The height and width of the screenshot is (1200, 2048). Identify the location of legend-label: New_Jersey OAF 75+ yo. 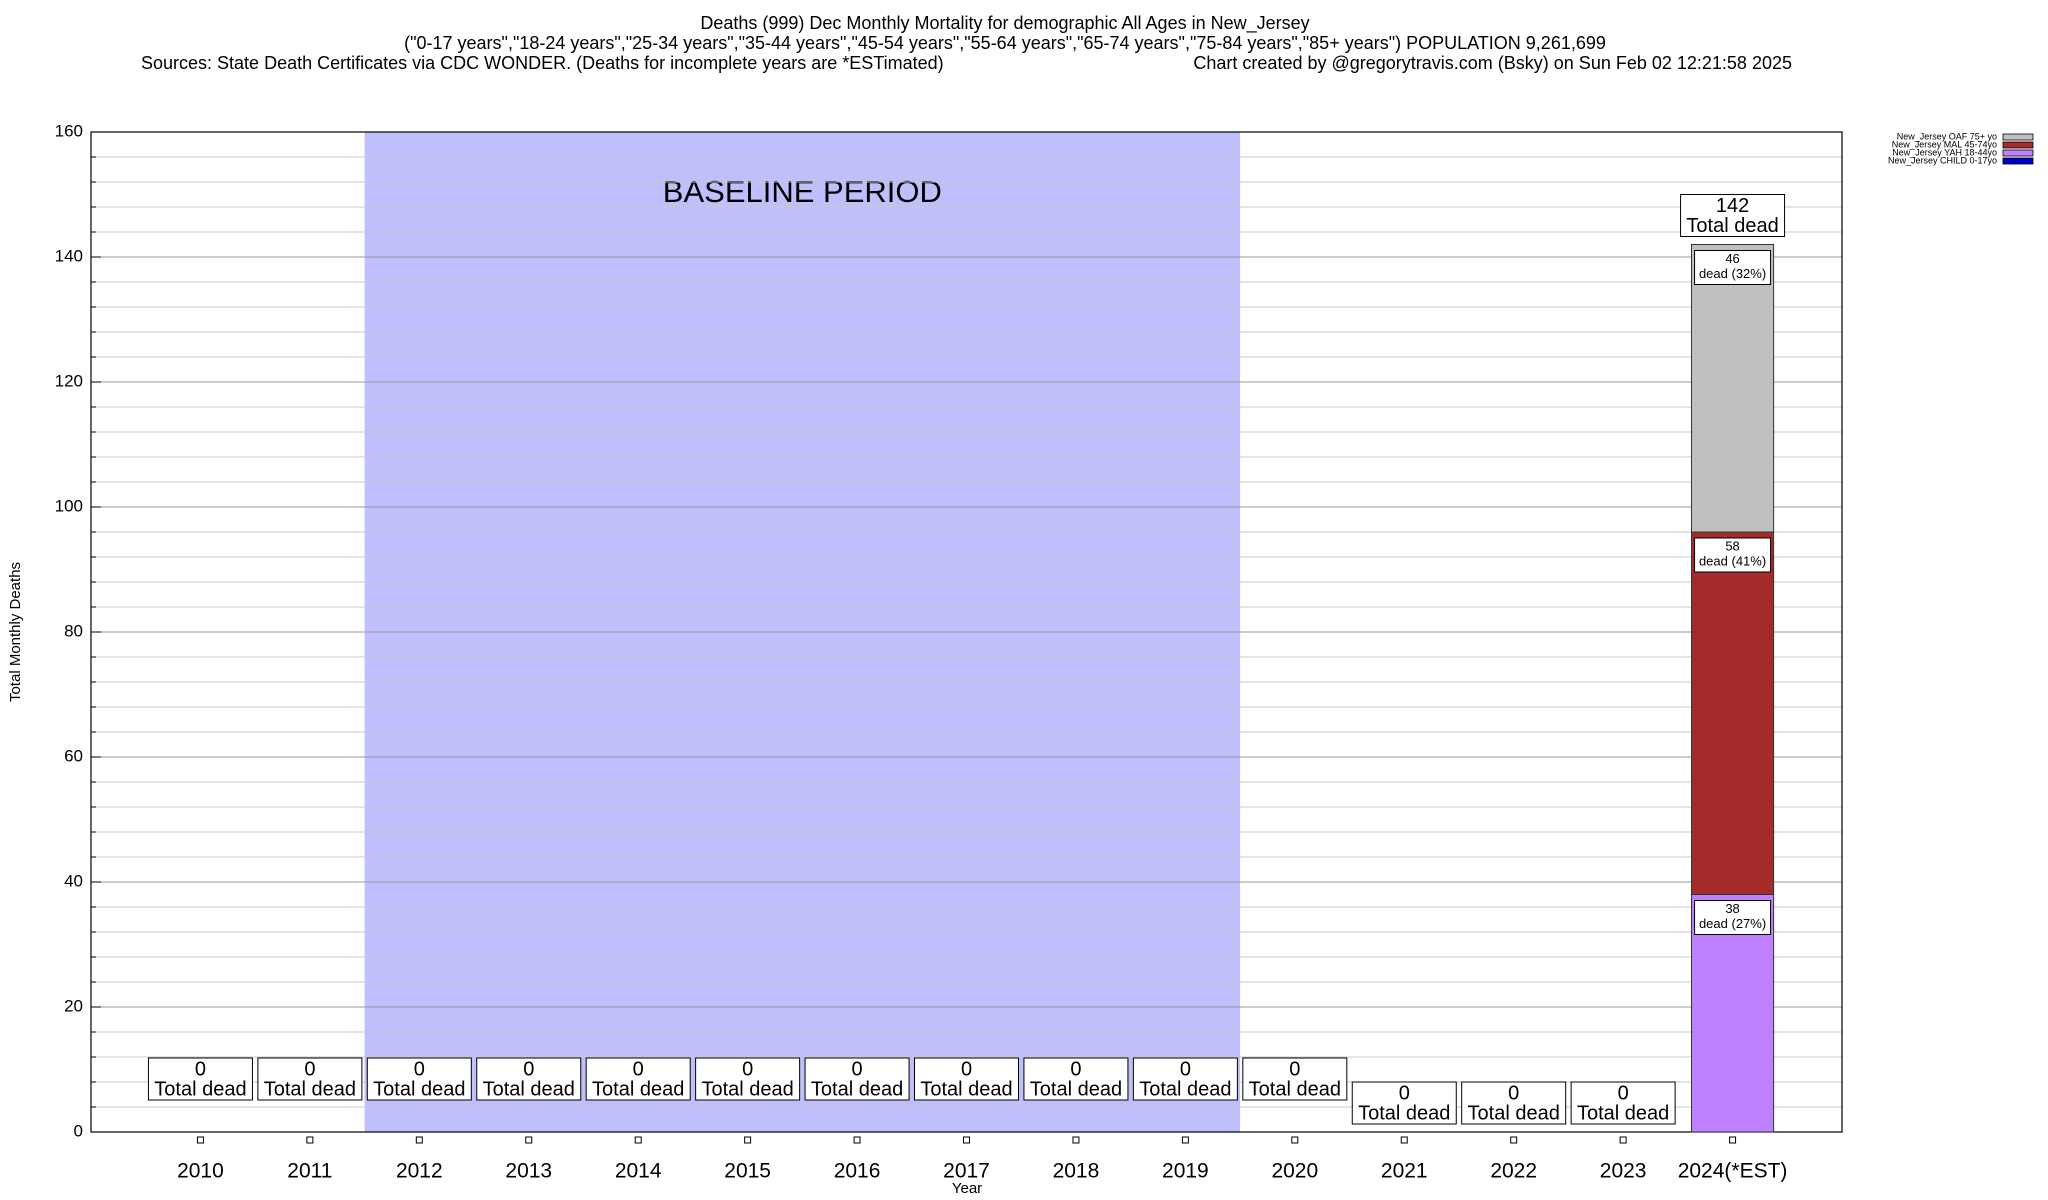
(1947, 136).